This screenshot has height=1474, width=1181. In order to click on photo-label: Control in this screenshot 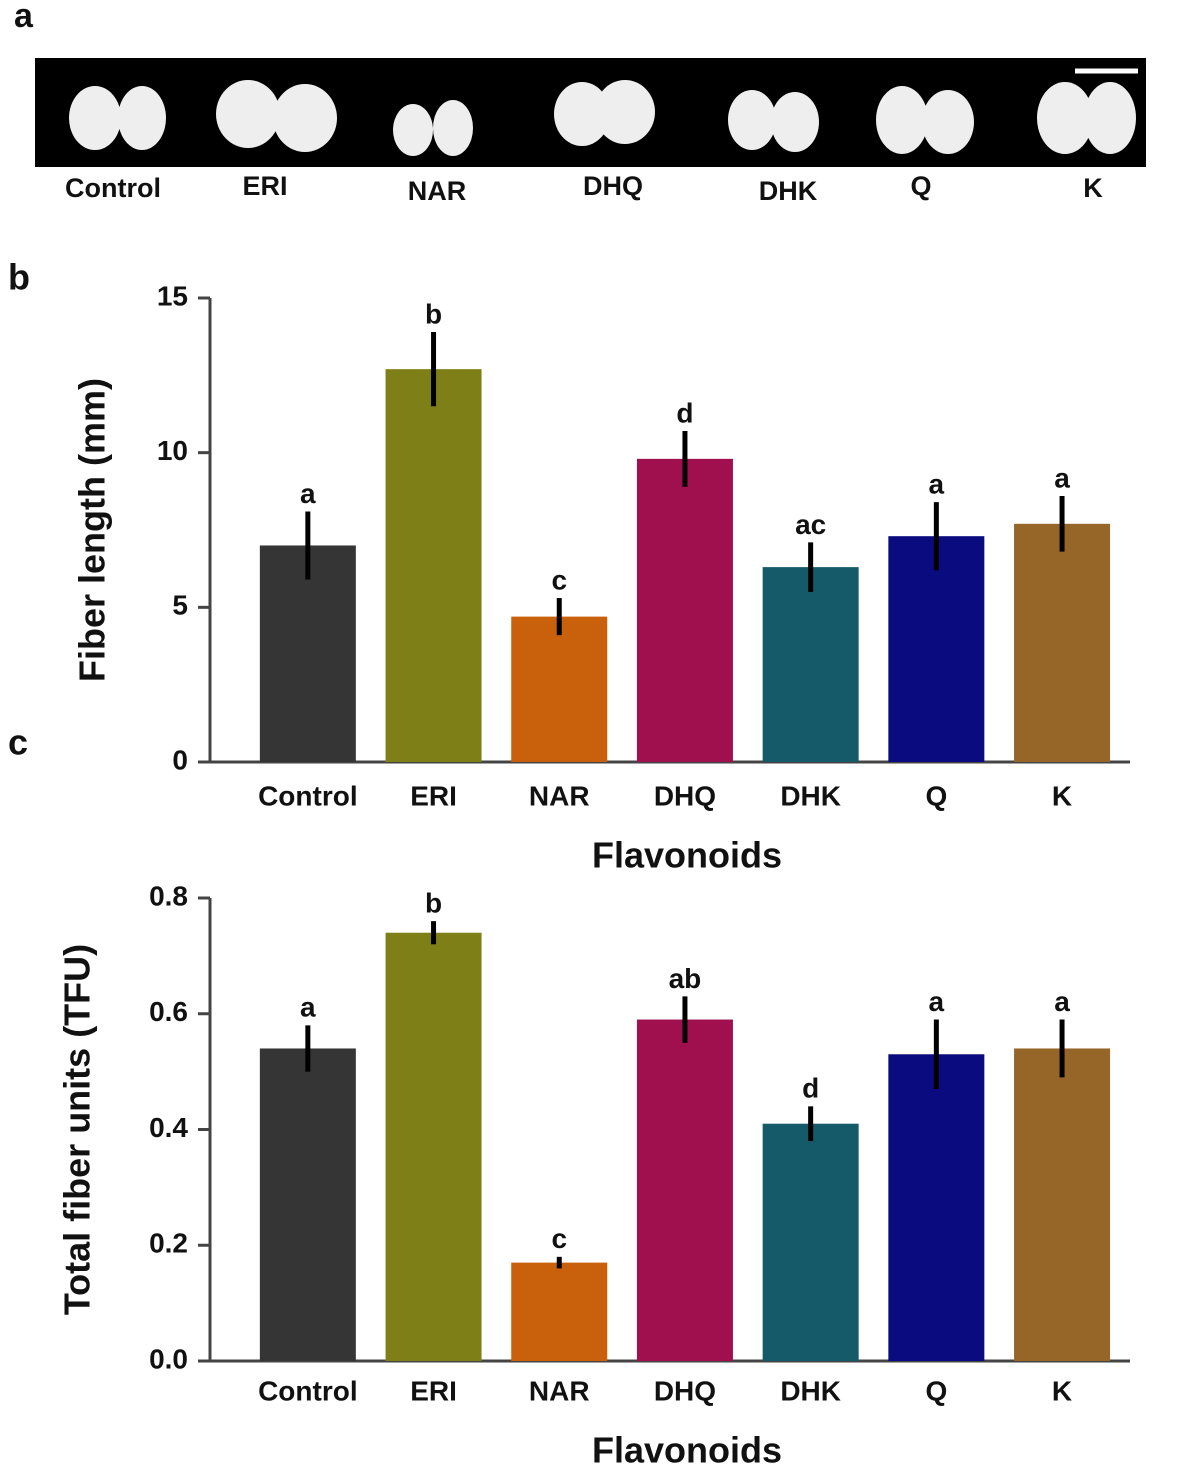, I will do `click(113, 188)`.